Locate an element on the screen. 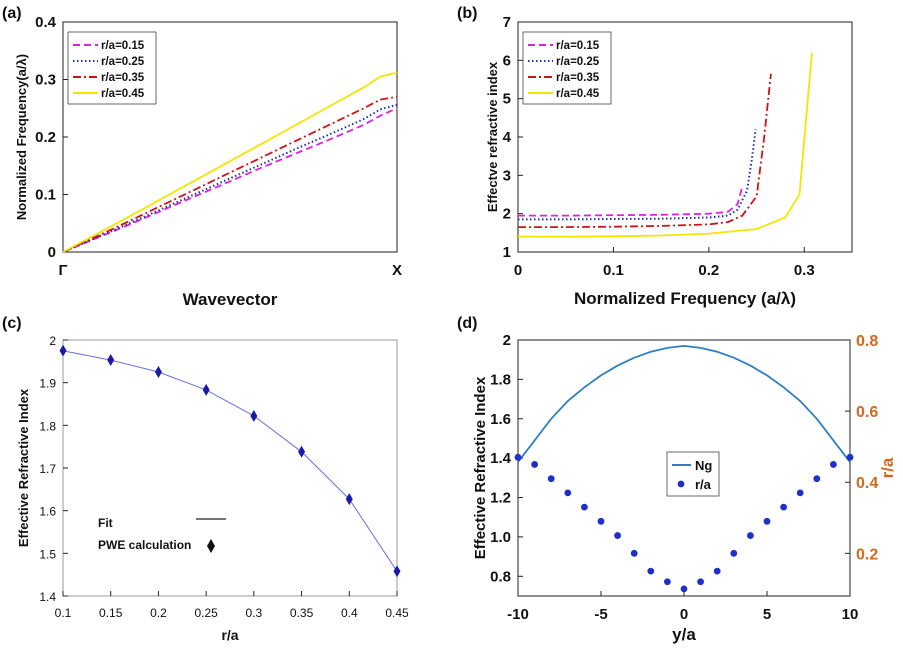  legend-swatch-dot is located at coordinates (681, 484).